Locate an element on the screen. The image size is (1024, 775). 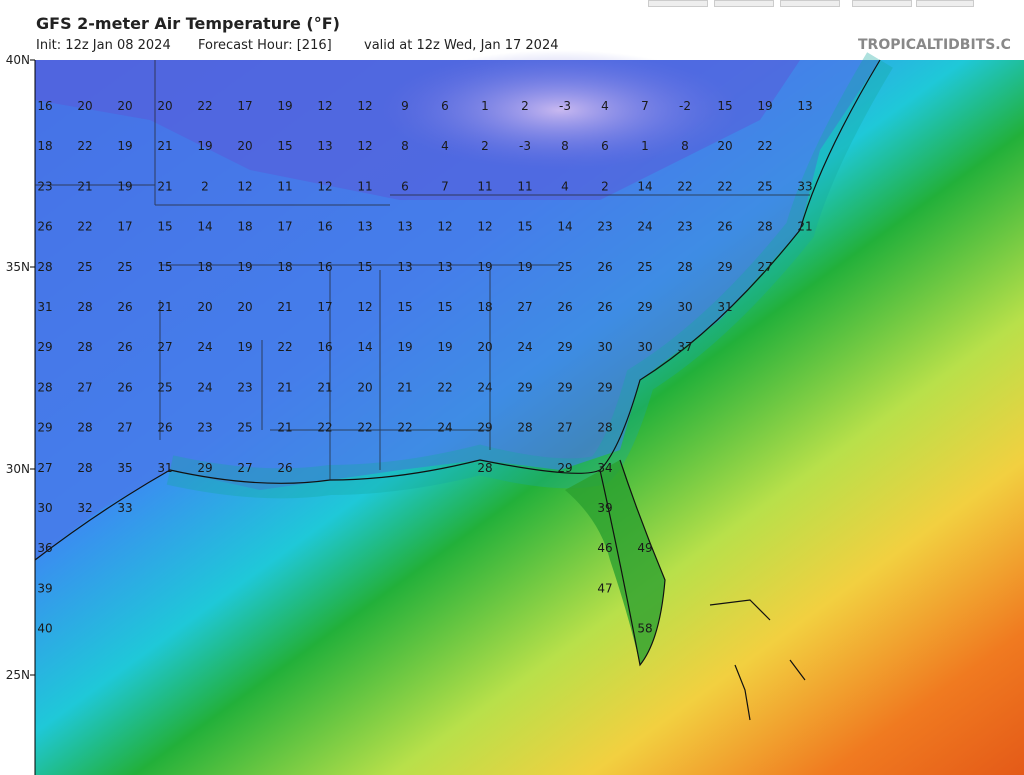
temperature-value: 47 is located at coordinates (604, 588).